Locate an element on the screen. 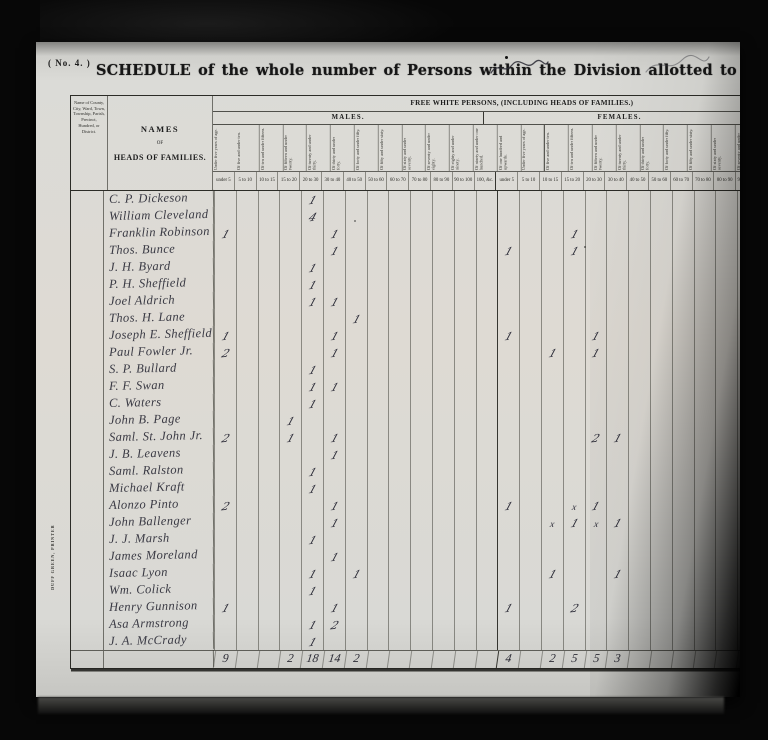 Image resolution: width=768 pixels, height=740 pixels. total-cell: 9 is located at coordinates (224, 659).